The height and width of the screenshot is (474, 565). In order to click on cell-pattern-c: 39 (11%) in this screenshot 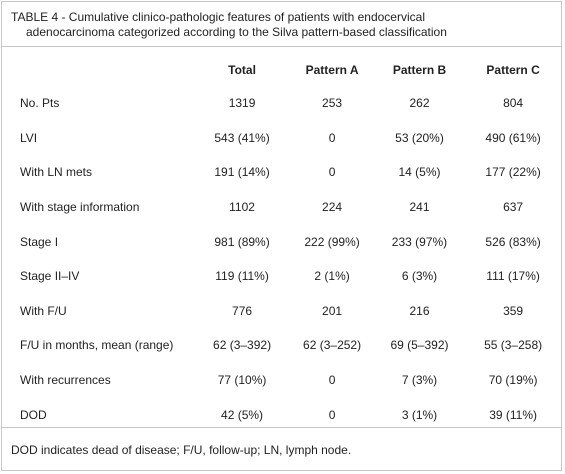, I will do `click(513, 414)`.